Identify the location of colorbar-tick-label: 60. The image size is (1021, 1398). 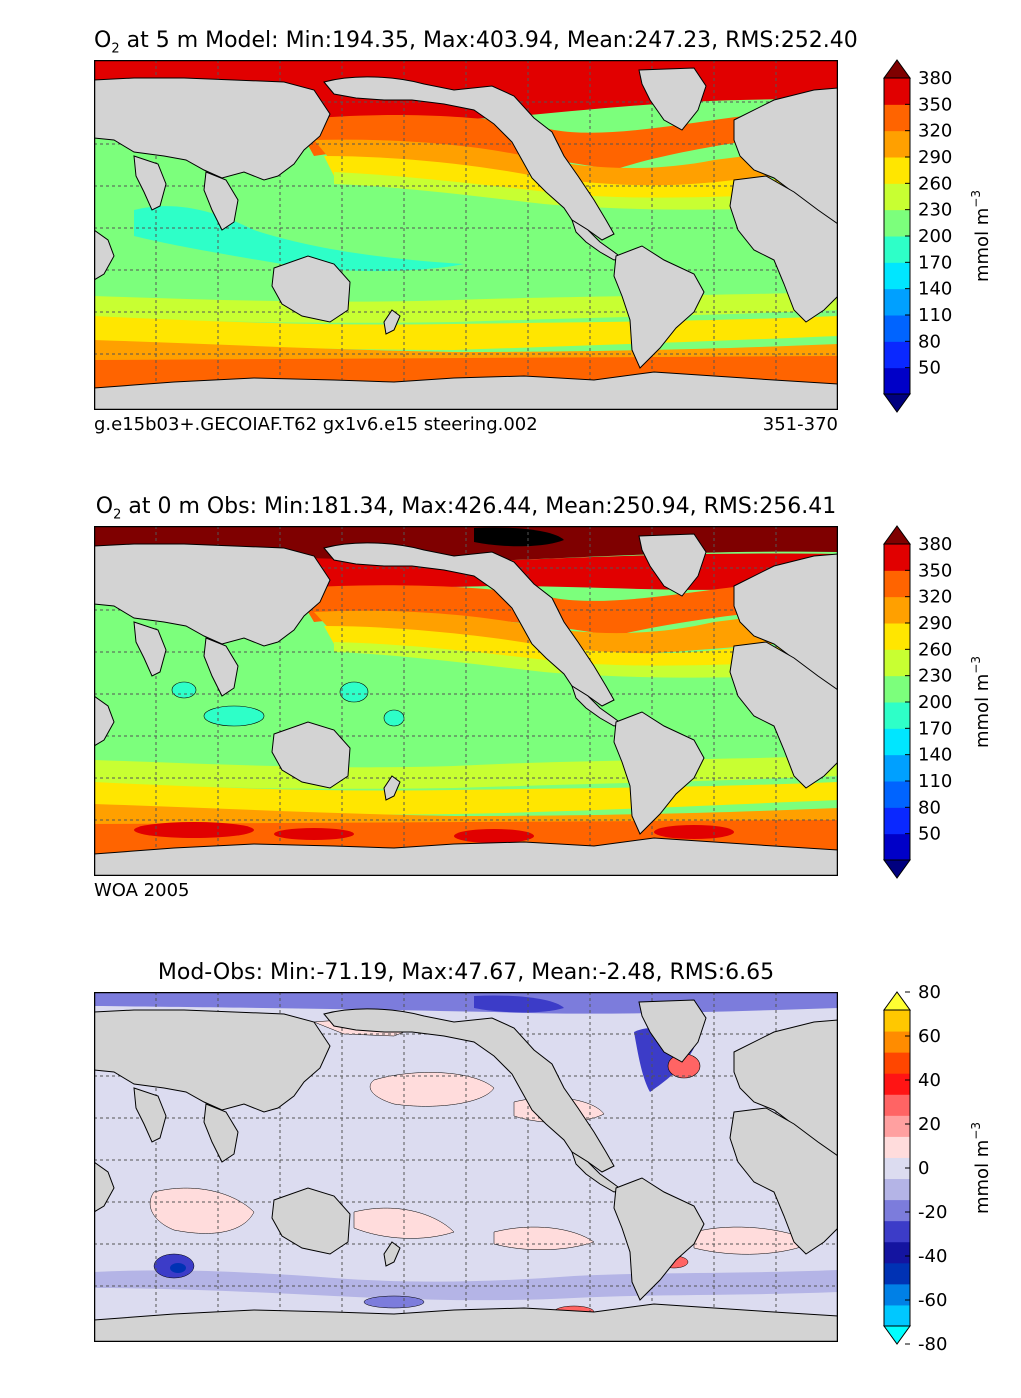
(929, 1036).